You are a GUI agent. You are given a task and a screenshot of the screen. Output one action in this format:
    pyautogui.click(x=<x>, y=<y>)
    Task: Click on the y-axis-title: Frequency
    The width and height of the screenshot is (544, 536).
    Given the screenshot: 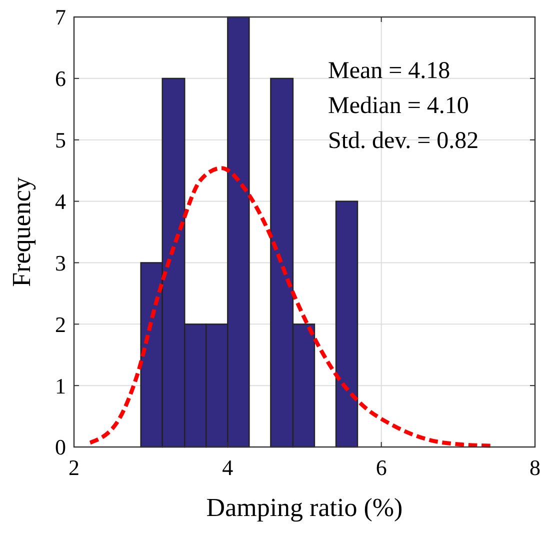 What is the action you would take?
    pyautogui.click(x=21, y=232)
    